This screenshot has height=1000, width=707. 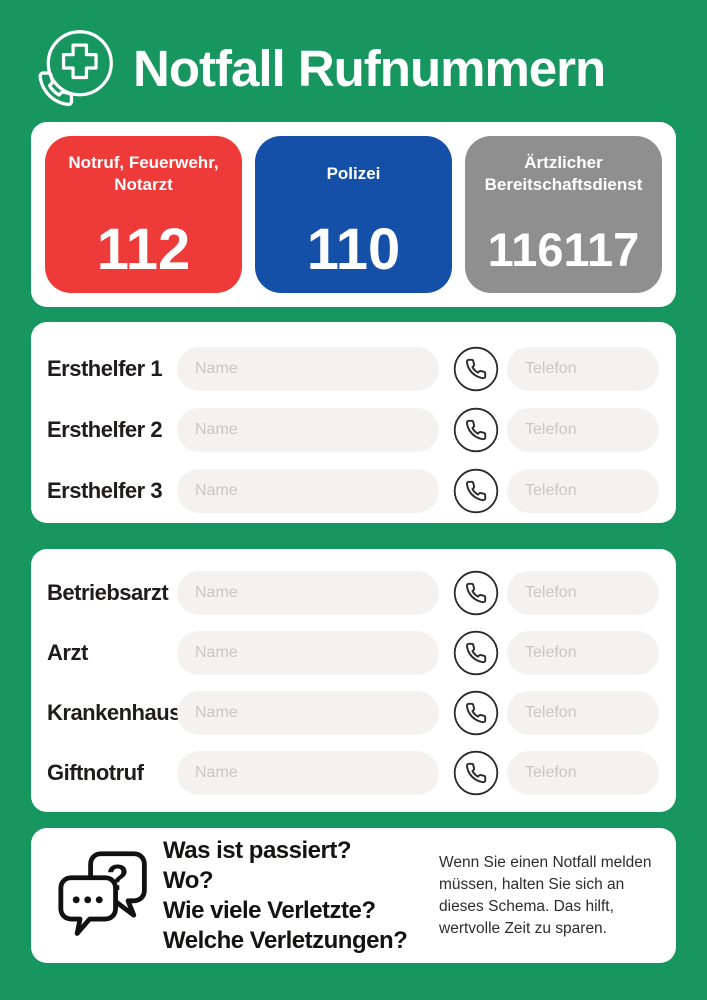 I want to click on contact-row-betriebsarzt: Betriebsarzt, so click(x=353, y=593).